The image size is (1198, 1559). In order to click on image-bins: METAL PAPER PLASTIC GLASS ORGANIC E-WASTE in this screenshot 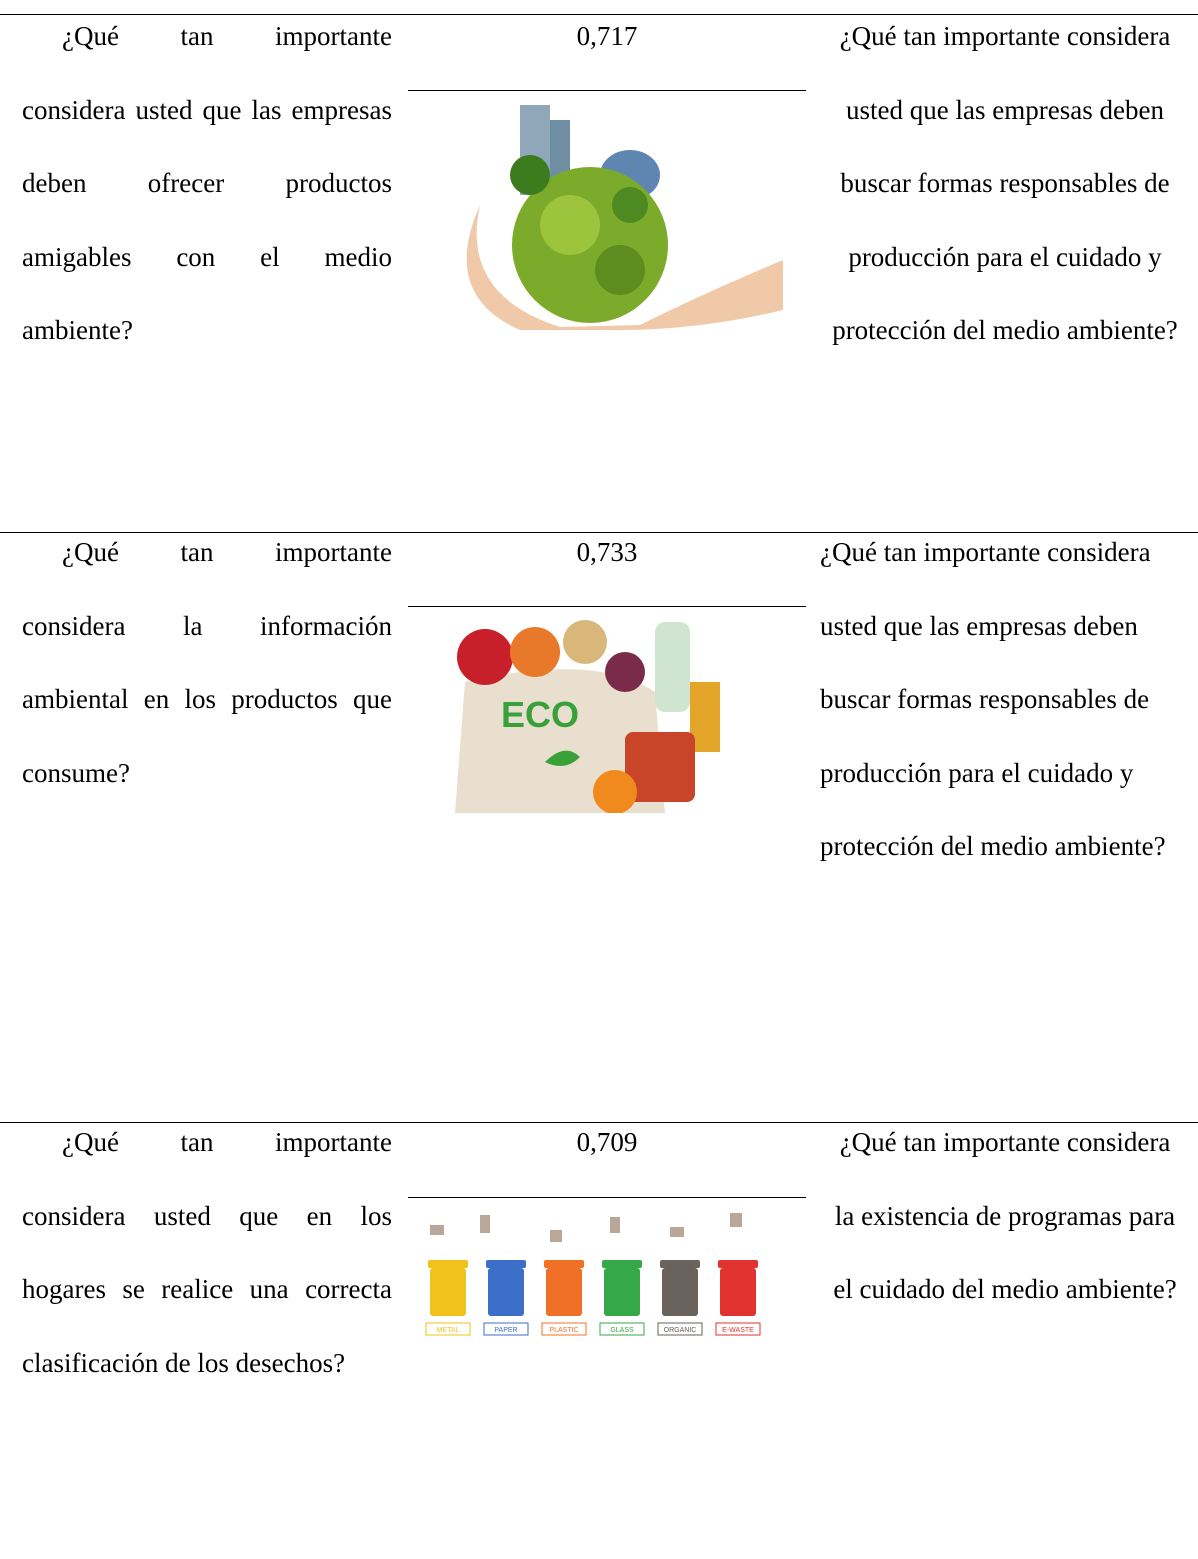, I will do `click(600, 1290)`.